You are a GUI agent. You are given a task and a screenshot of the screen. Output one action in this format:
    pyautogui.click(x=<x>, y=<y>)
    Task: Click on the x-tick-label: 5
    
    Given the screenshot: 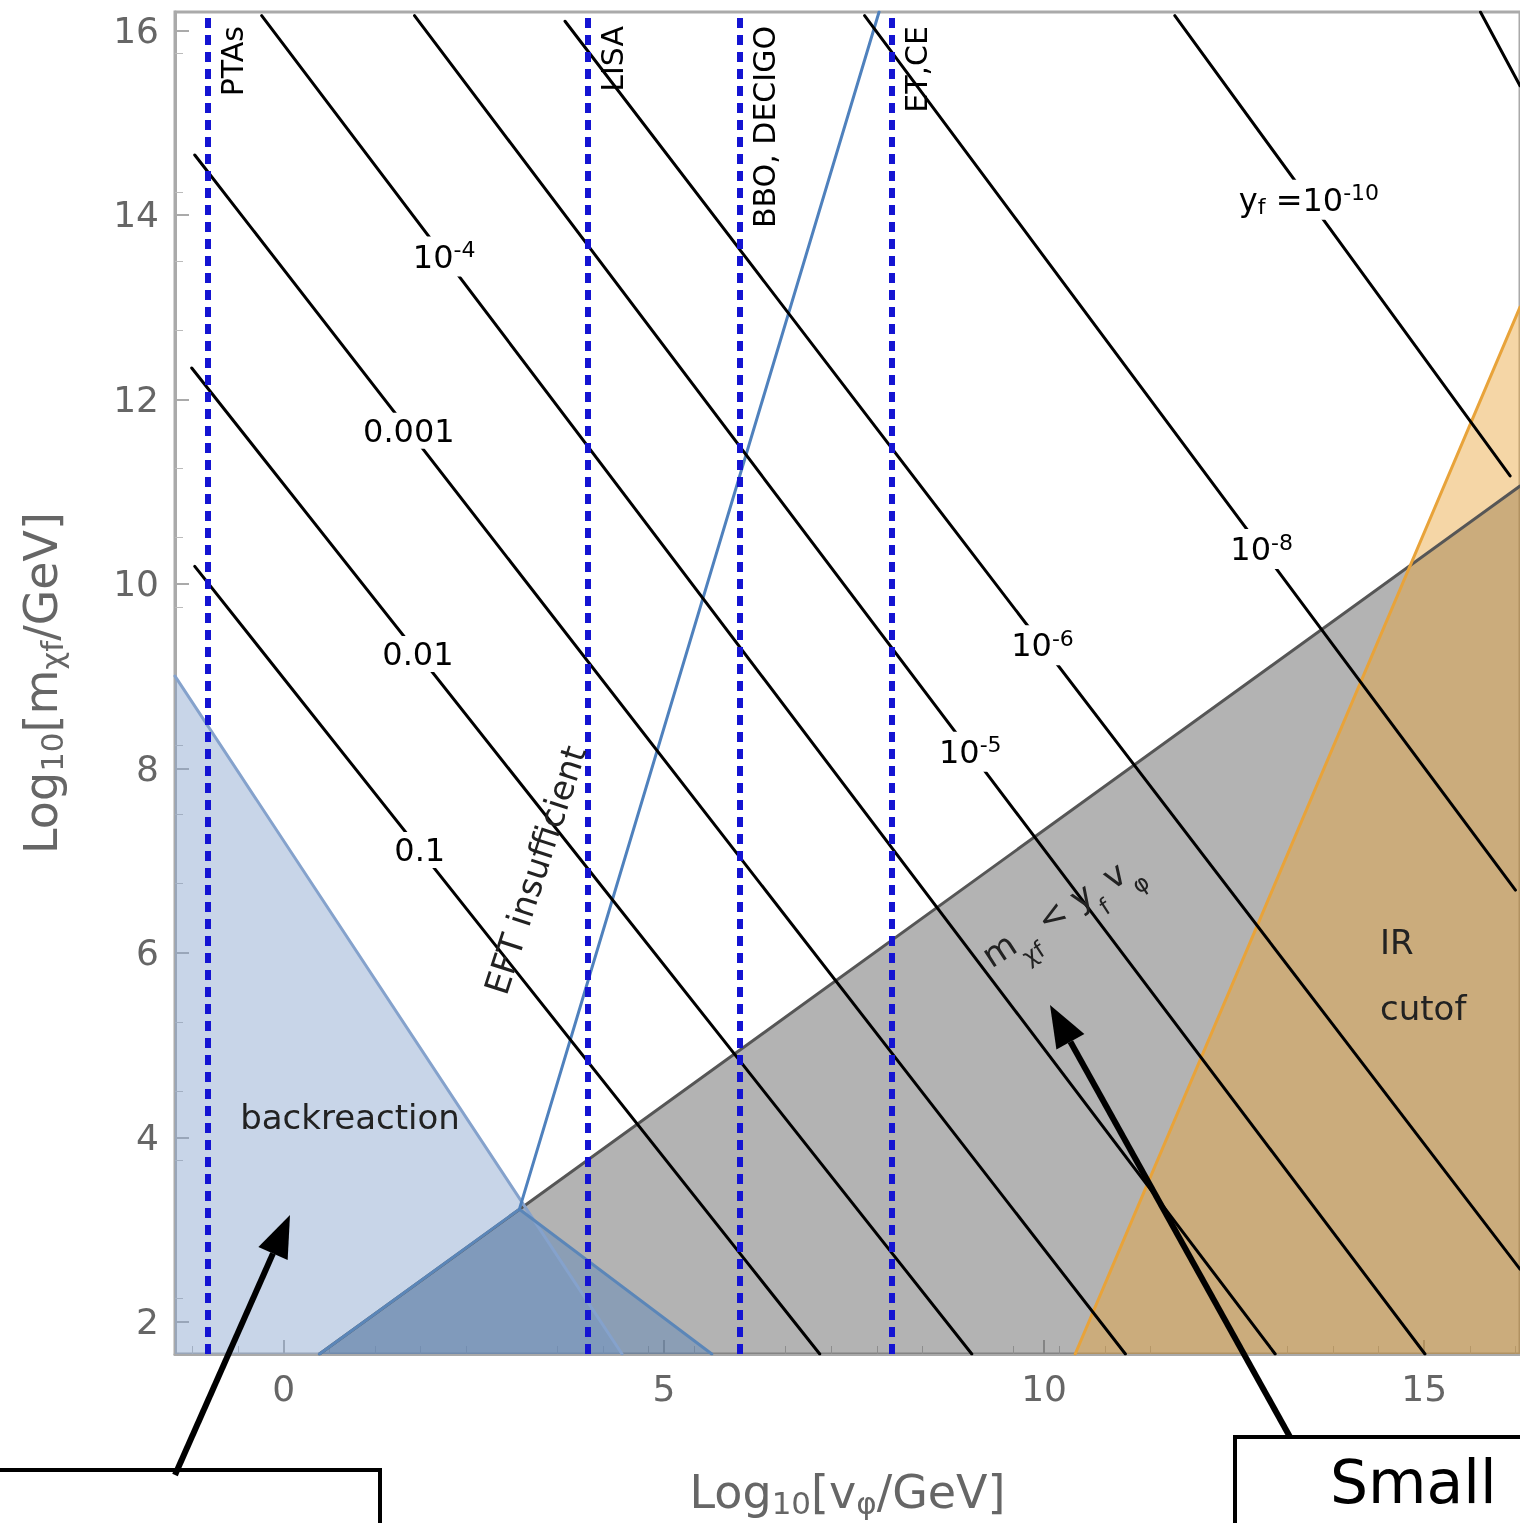 What is the action you would take?
    pyautogui.click(x=664, y=1388)
    